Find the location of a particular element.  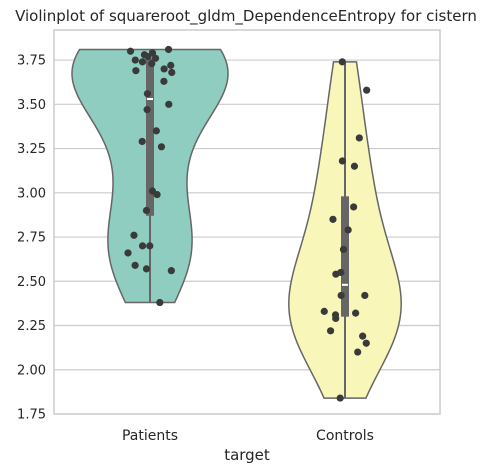

y-tick-labels: 1.75 2.00 2.25 2.50 2.75 3.00 3.25 3.50 3.75 is located at coordinates (31, 238).